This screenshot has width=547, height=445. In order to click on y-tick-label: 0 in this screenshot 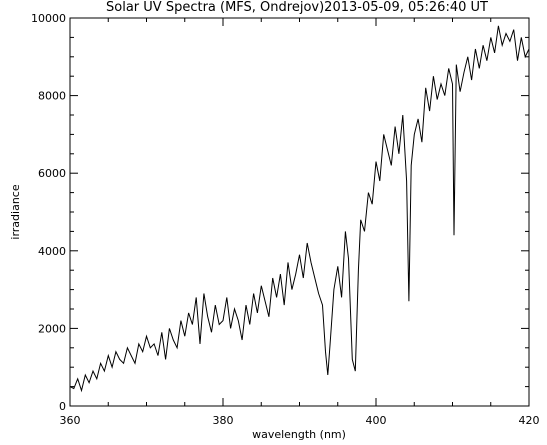, I will do `click(62, 406)`.